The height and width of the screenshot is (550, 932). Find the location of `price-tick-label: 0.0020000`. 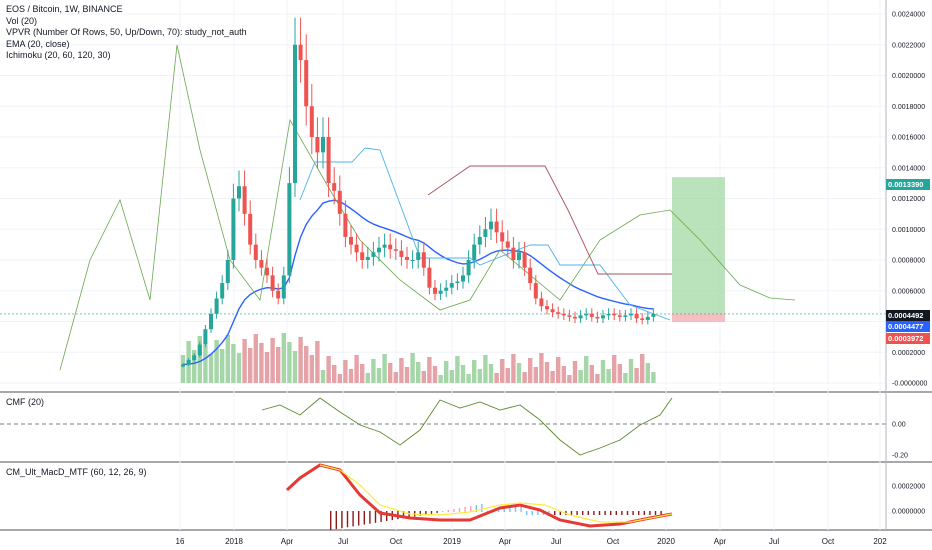

price-tick-label: 0.0020000 is located at coordinates (908, 76).